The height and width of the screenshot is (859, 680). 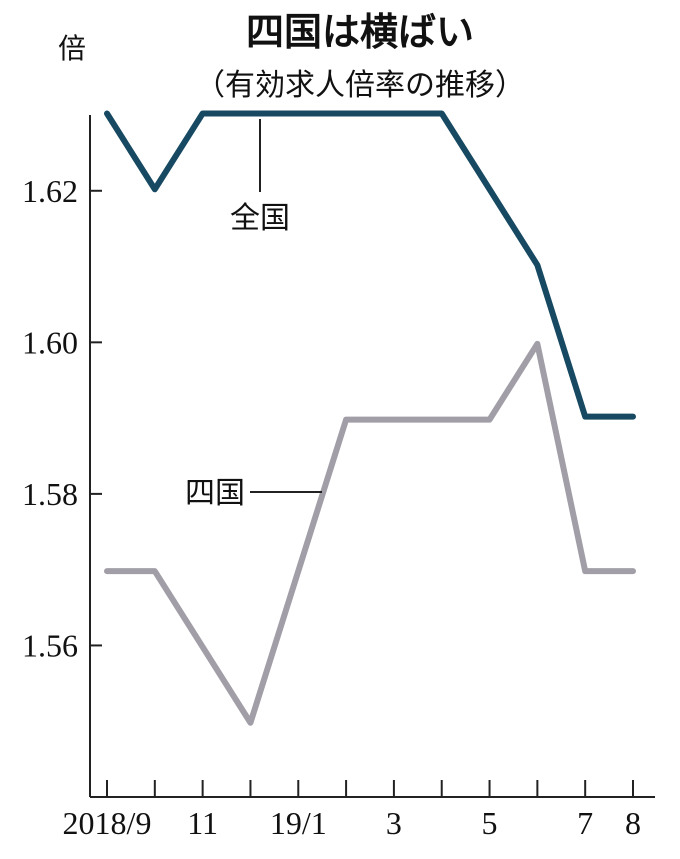 I want to click on x-tick-label: 5, so click(x=490, y=823).